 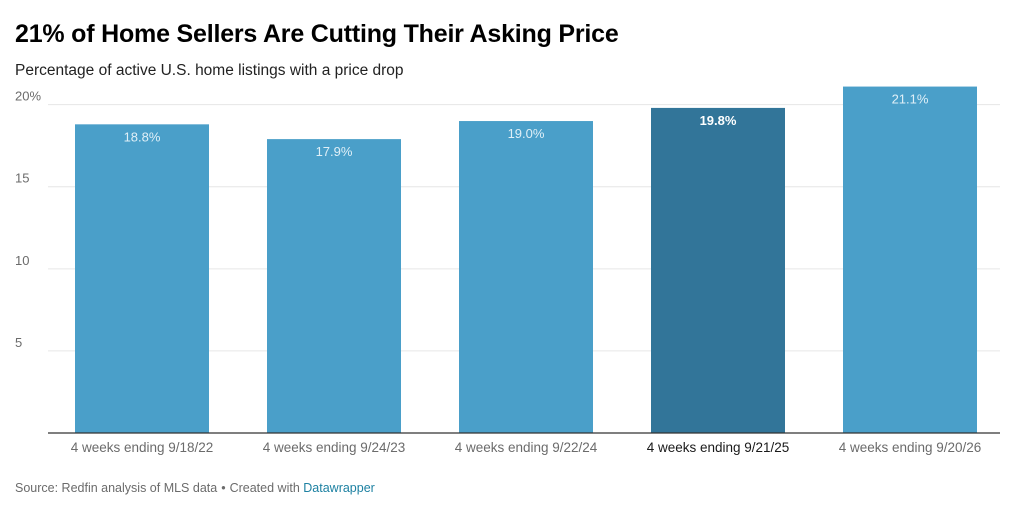 I want to click on created-with-text: Created with, so click(x=264, y=488).